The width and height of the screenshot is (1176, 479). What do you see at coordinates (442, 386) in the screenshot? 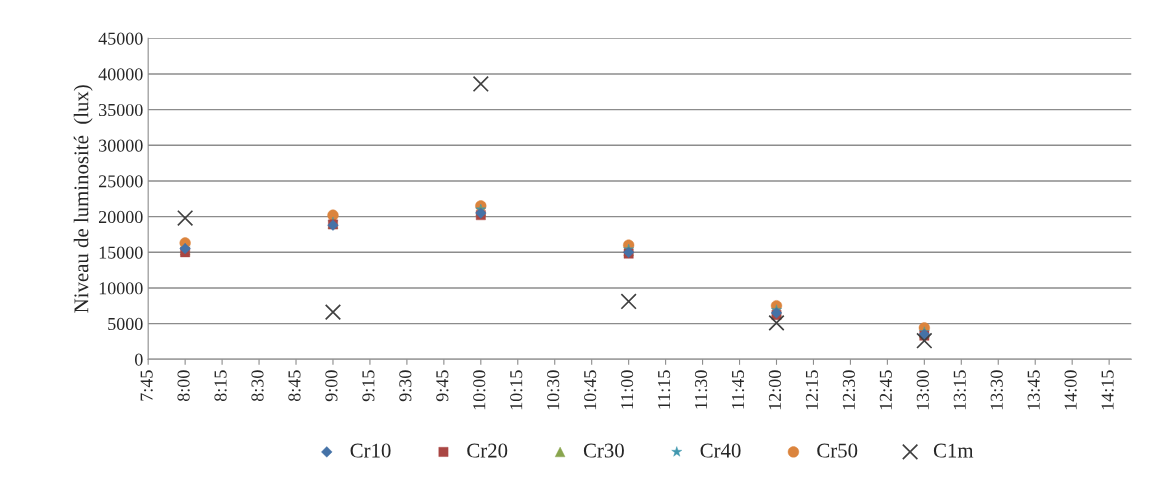
I see `x-tick-label: 9:45` at bounding box center [442, 386].